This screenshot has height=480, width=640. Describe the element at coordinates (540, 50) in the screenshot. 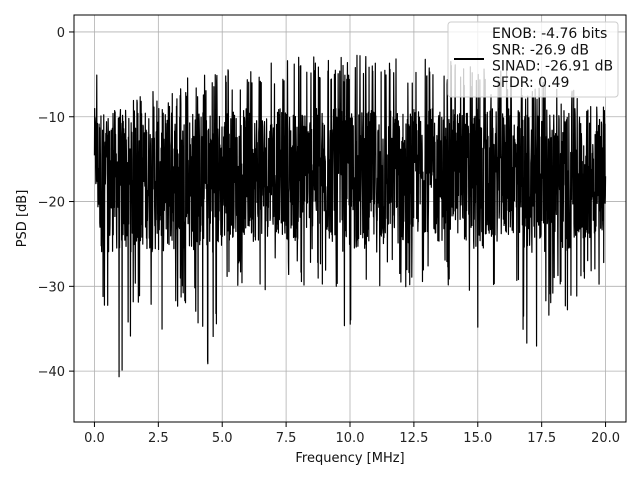

I see `legend-snr: SNR: -26.9 dB` at that location.